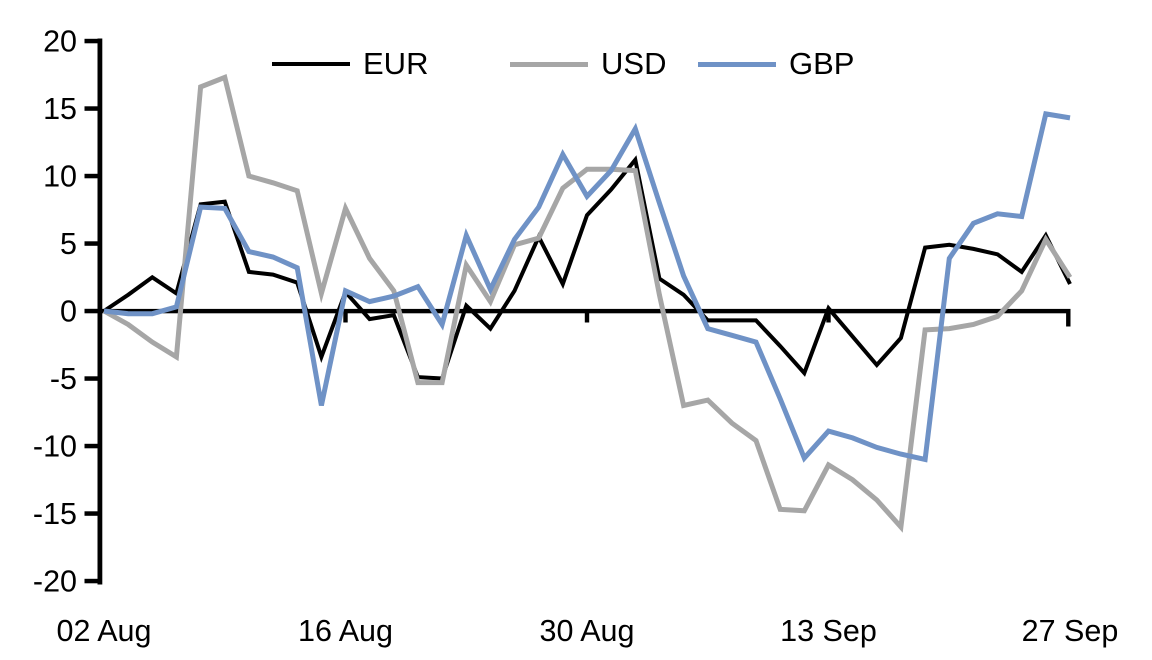  What do you see at coordinates (60, 42) in the screenshot?
I see `y-tick-label: 20` at bounding box center [60, 42].